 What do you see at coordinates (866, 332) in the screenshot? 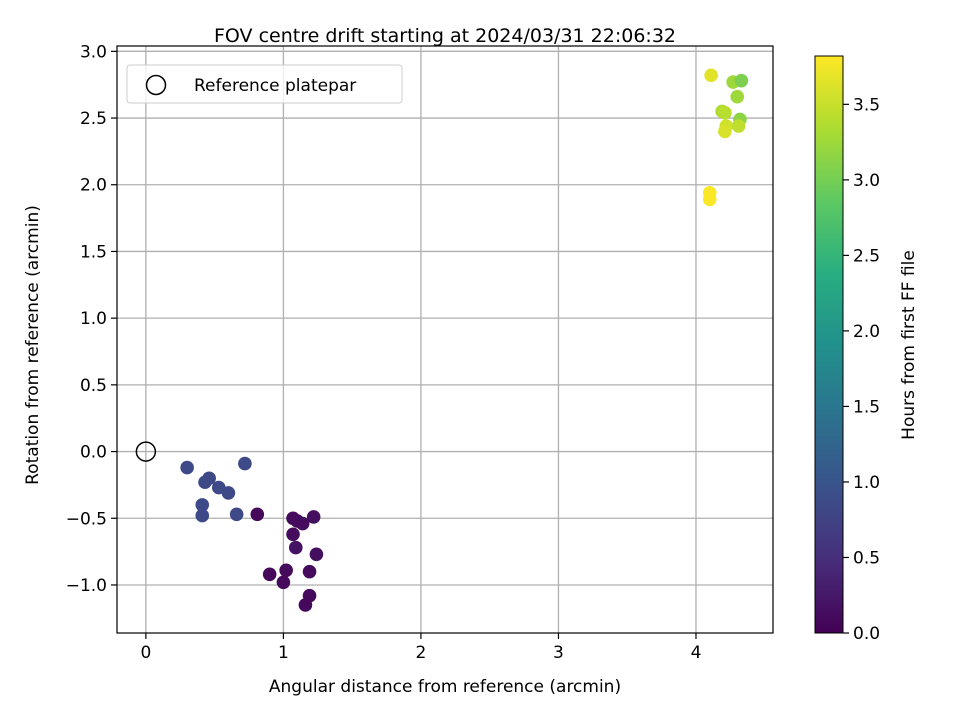
I see `colorbar-tick-label: 2.0` at bounding box center [866, 332].